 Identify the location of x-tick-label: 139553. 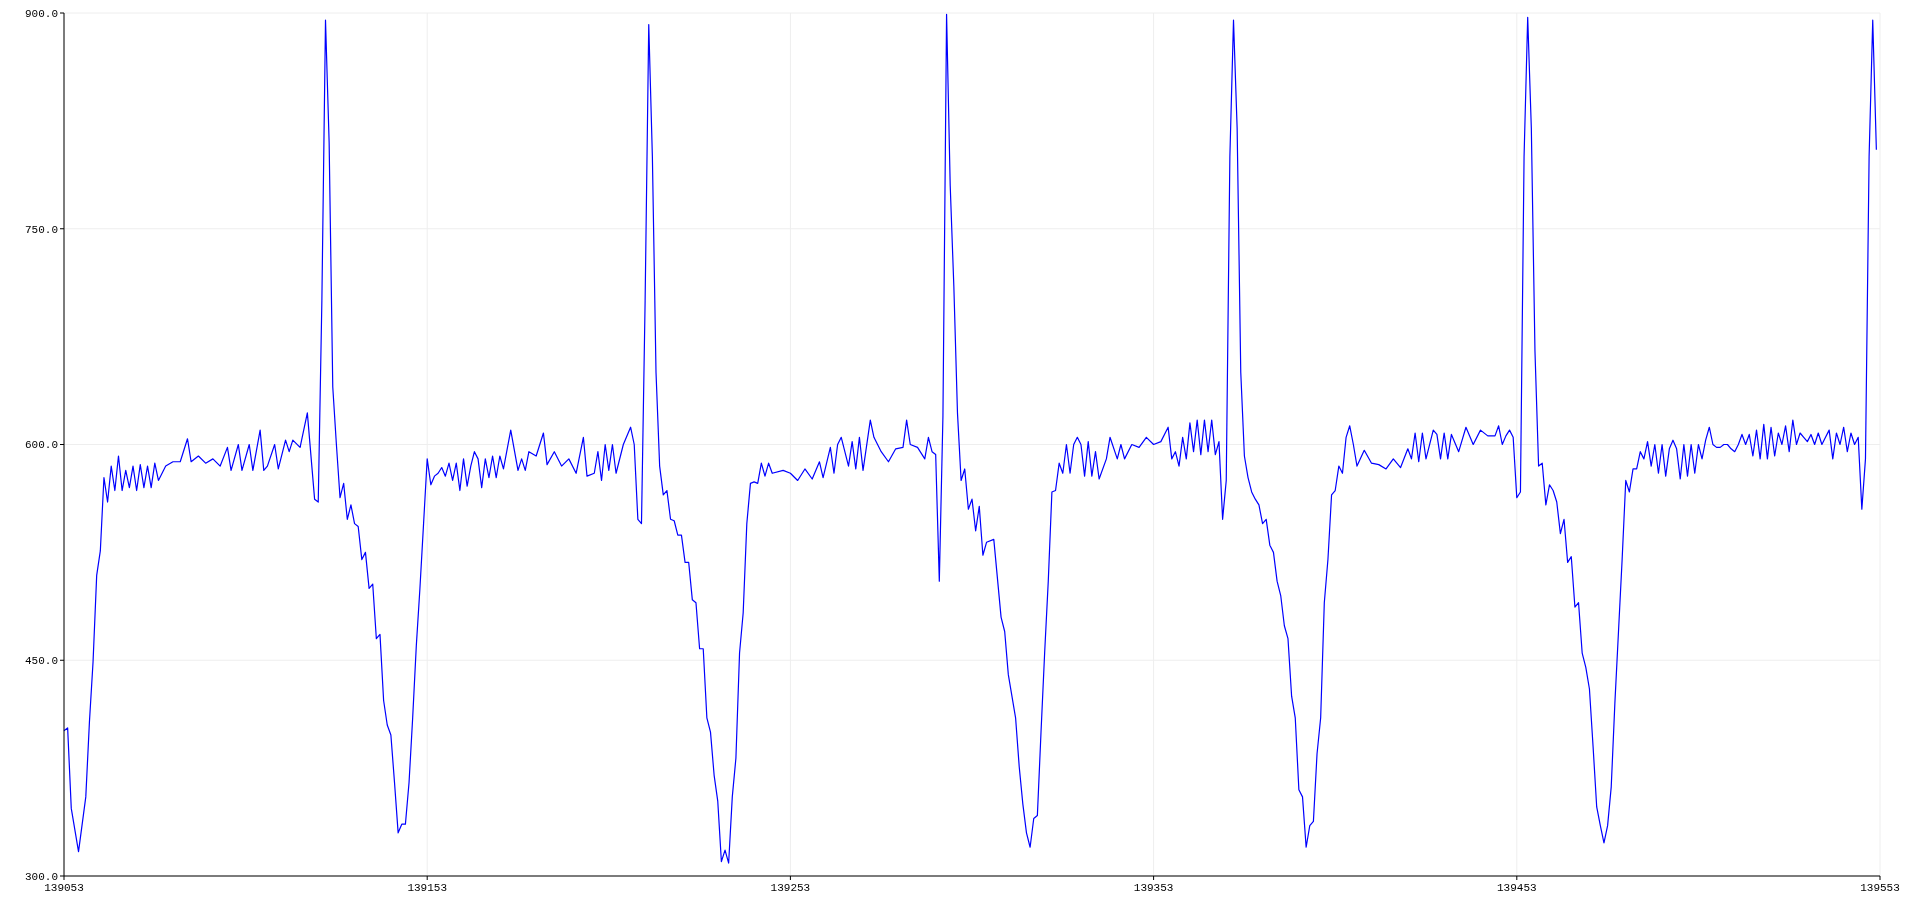
(1880, 888).